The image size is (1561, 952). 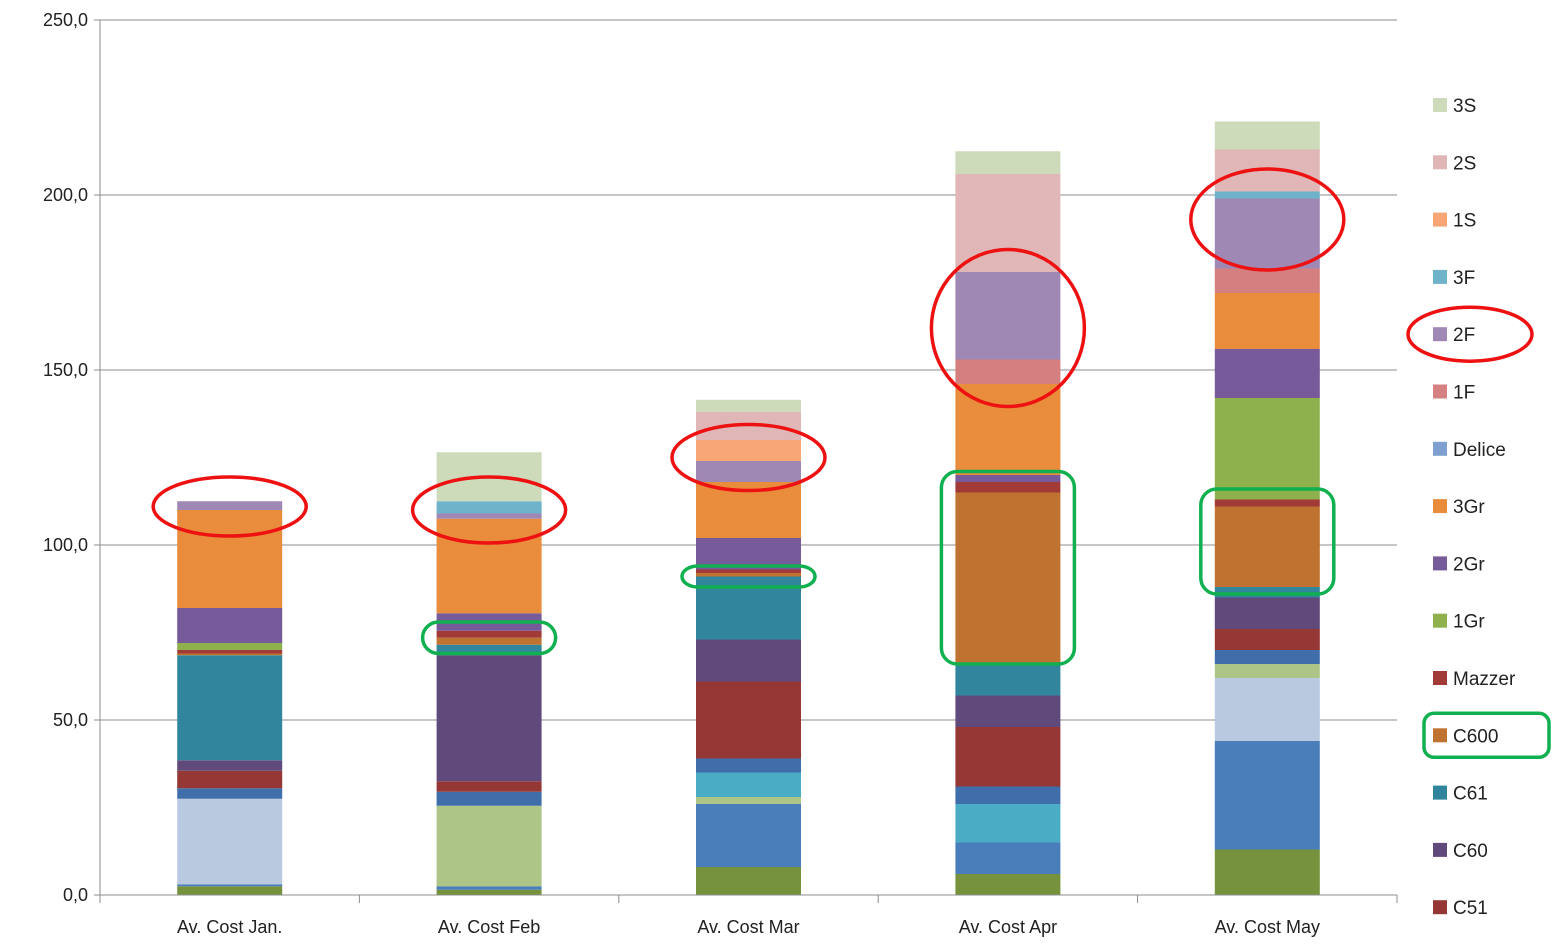 What do you see at coordinates (1464, 221) in the screenshot?
I see `legend-label: 1S` at bounding box center [1464, 221].